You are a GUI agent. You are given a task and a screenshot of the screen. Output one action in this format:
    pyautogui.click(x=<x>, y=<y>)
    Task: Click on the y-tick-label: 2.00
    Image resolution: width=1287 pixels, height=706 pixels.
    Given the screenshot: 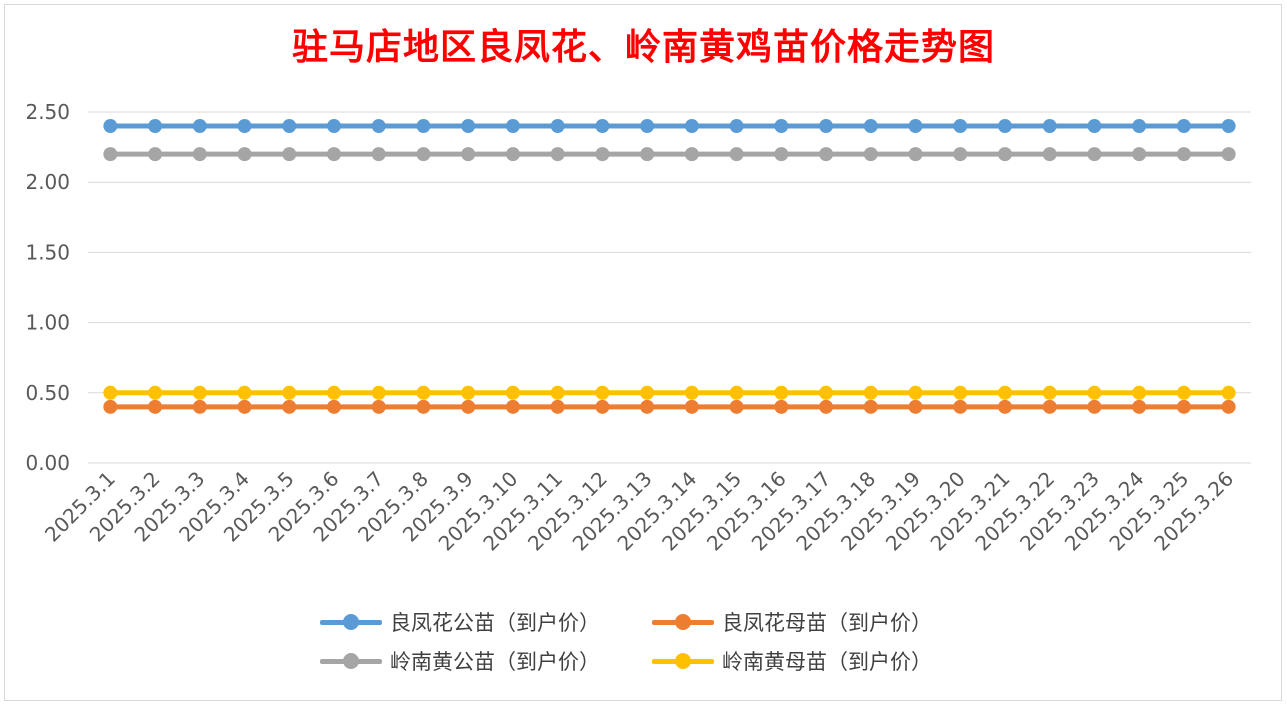 What is the action you would take?
    pyautogui.click(x=47, y=182)
    